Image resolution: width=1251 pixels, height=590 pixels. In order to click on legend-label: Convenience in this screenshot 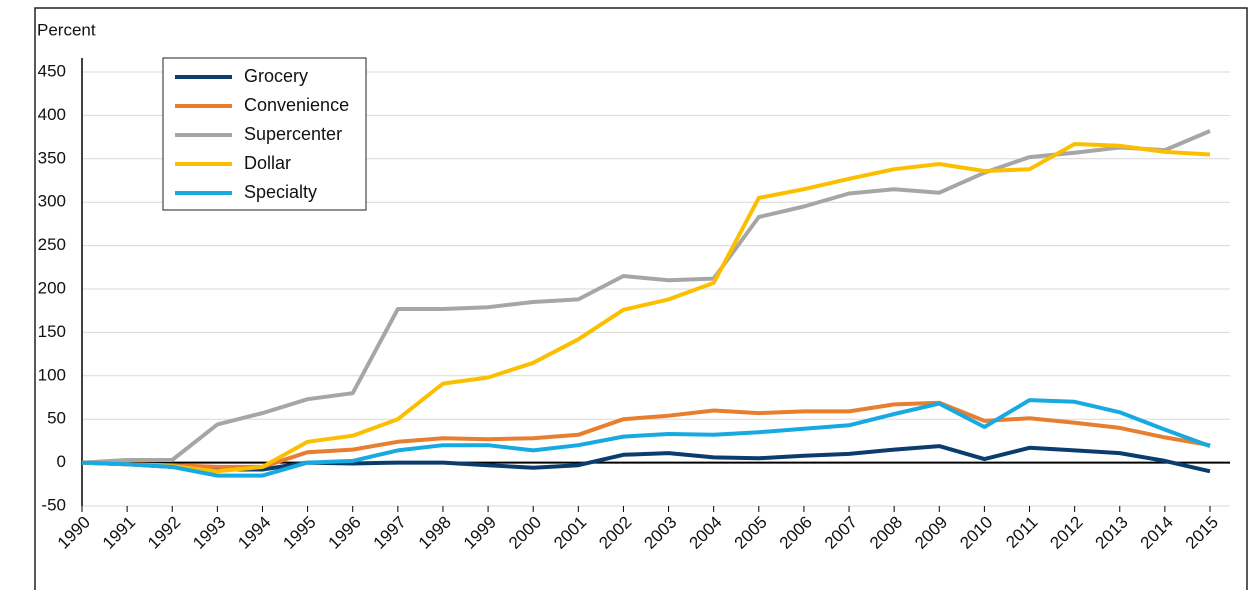, I will do `click(296, 105)`.